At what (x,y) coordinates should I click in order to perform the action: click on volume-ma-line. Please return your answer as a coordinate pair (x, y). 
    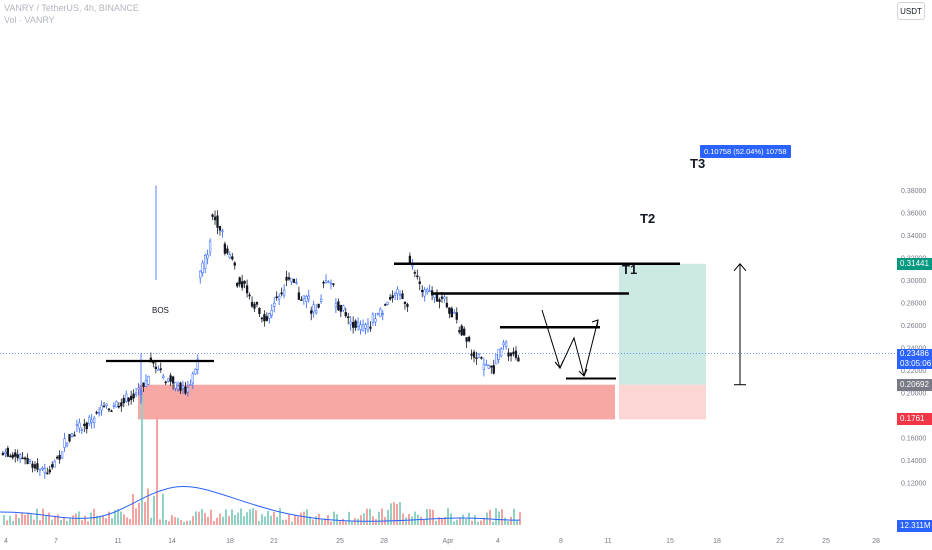
    Looking at the image, I should click on (260, 504).